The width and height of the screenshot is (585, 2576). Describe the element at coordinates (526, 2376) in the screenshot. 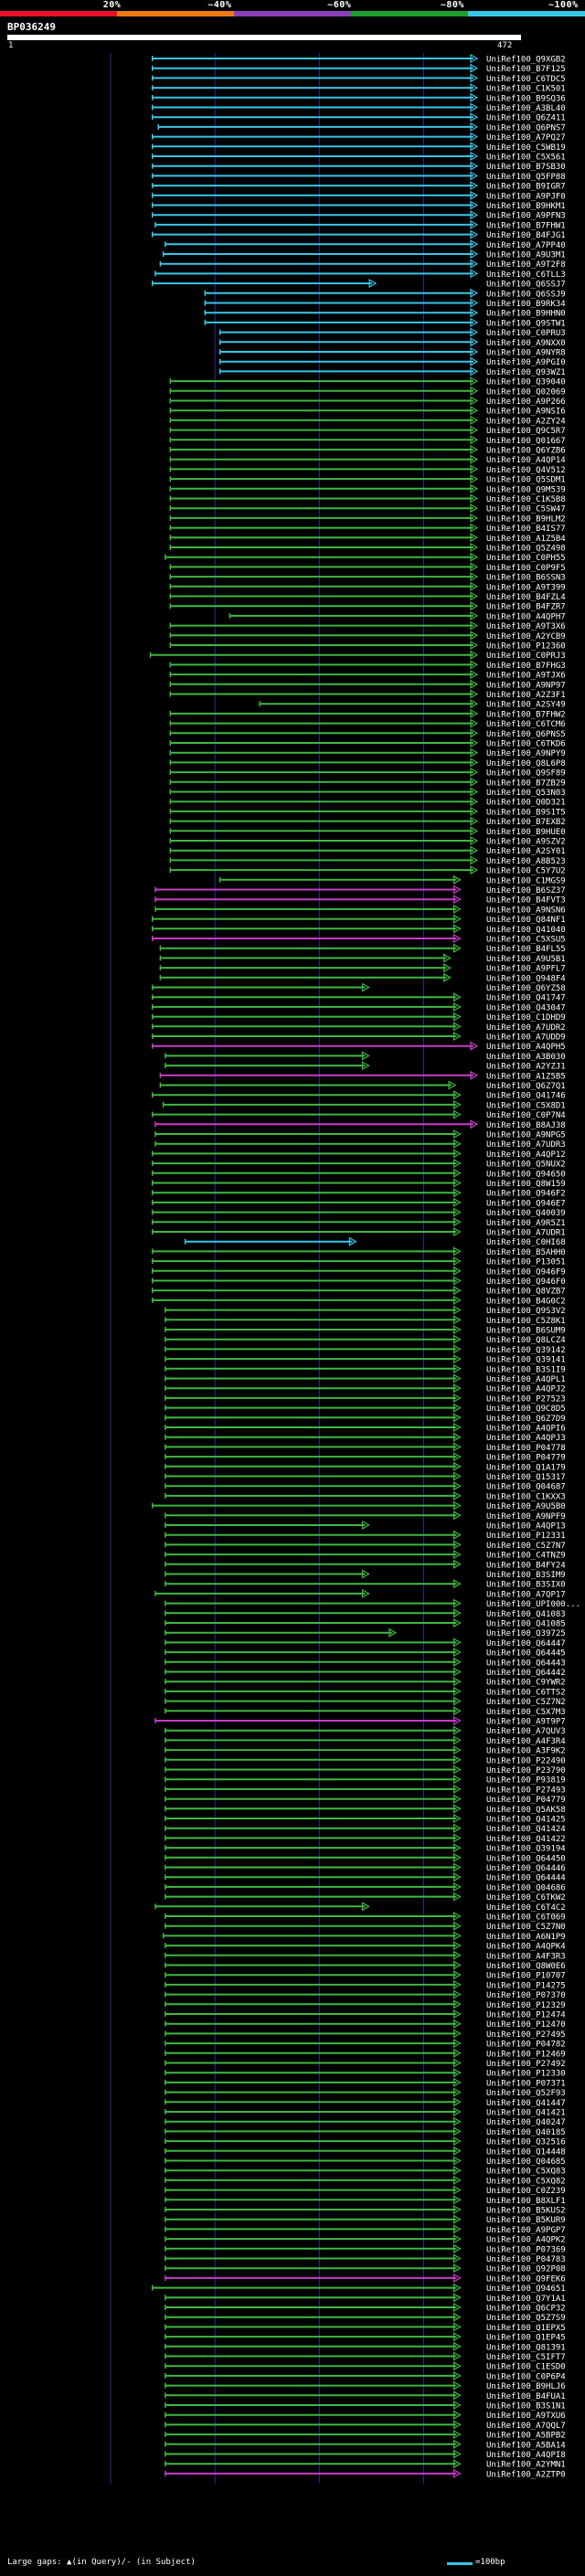

I see `alignment-label: UniRef100_C0P6P4` at that location.